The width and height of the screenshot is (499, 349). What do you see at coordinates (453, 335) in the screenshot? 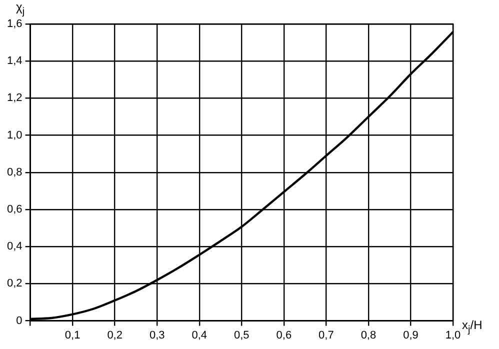
I see `x-tick-label: 1,0` at bounding box center [453, 335].